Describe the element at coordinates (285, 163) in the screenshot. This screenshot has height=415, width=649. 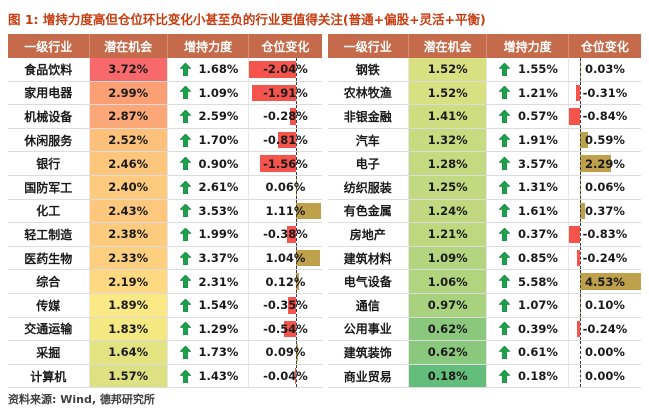
I see `position-change-cell: -1.56%` at that location.